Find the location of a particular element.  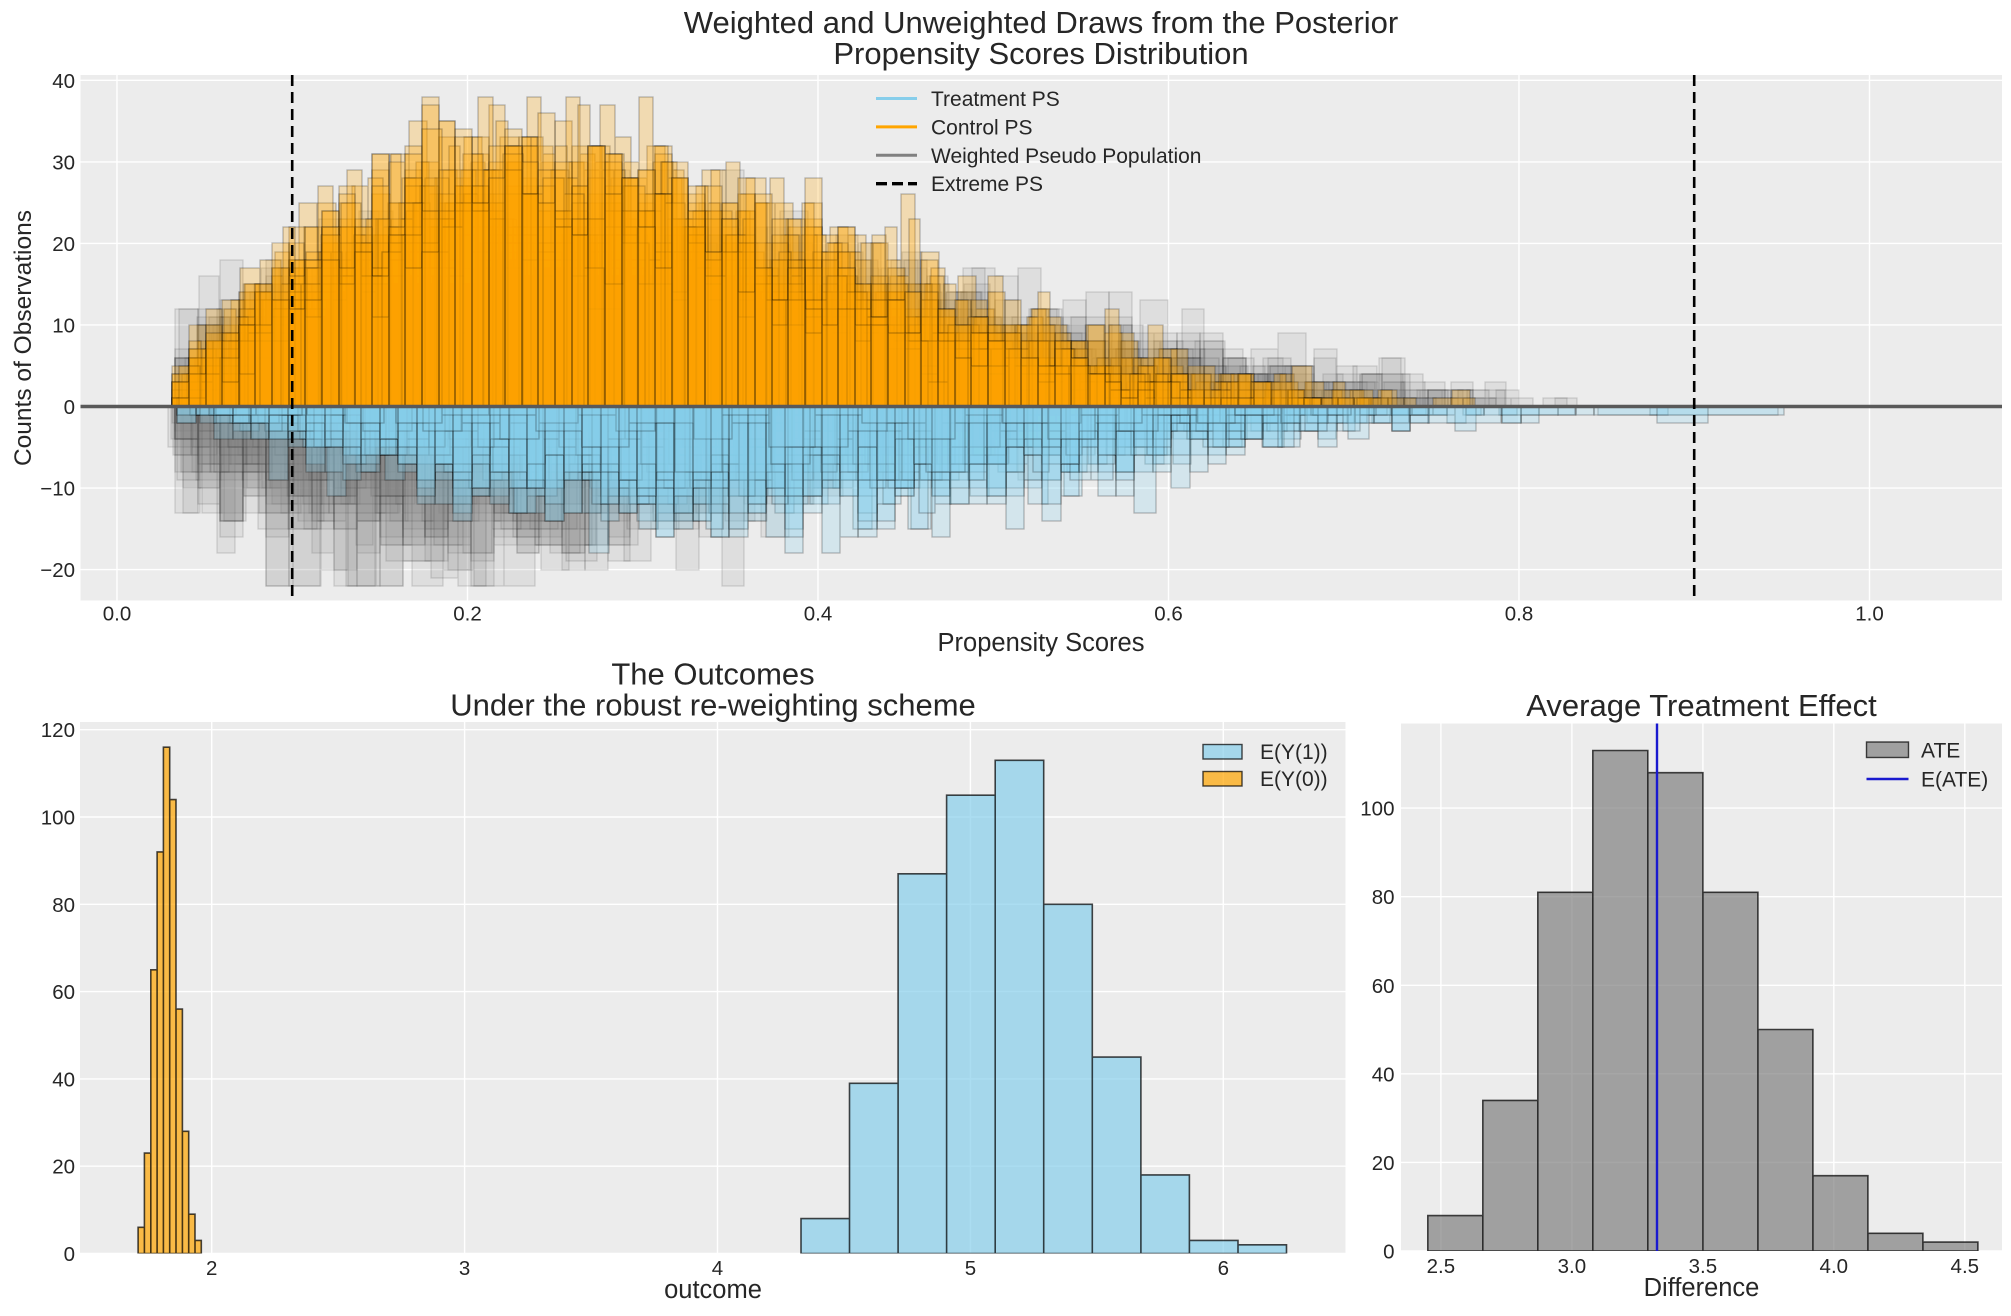

svg-text: E(ATE) is located at coordinates (1954, 780).